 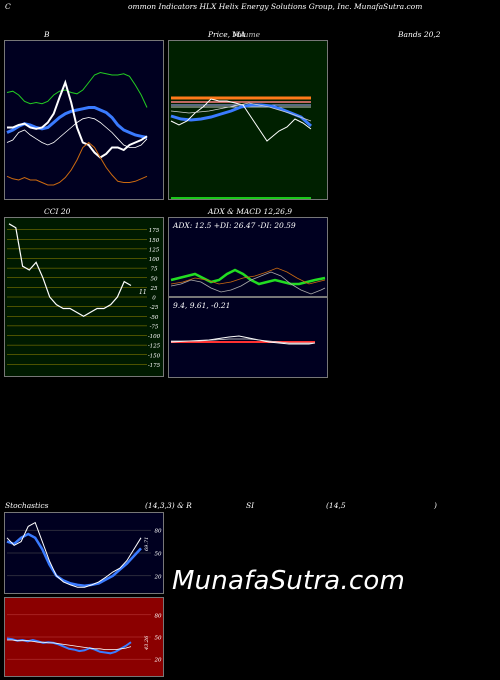 What do you see at coordinates (227, 34) in the screenshot?
I see `price-ma-label: Price, MA` at bounding box center [227, 34].